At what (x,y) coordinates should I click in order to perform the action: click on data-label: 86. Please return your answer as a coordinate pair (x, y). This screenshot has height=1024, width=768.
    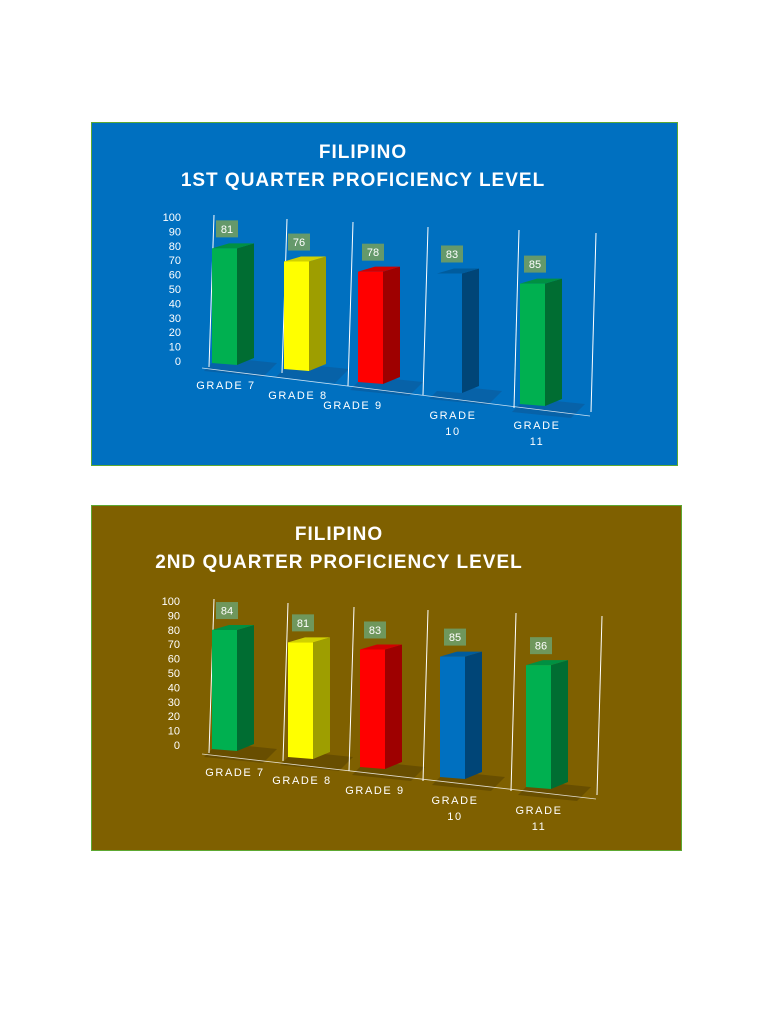
    Looking at the image, I should click on (541, 647).